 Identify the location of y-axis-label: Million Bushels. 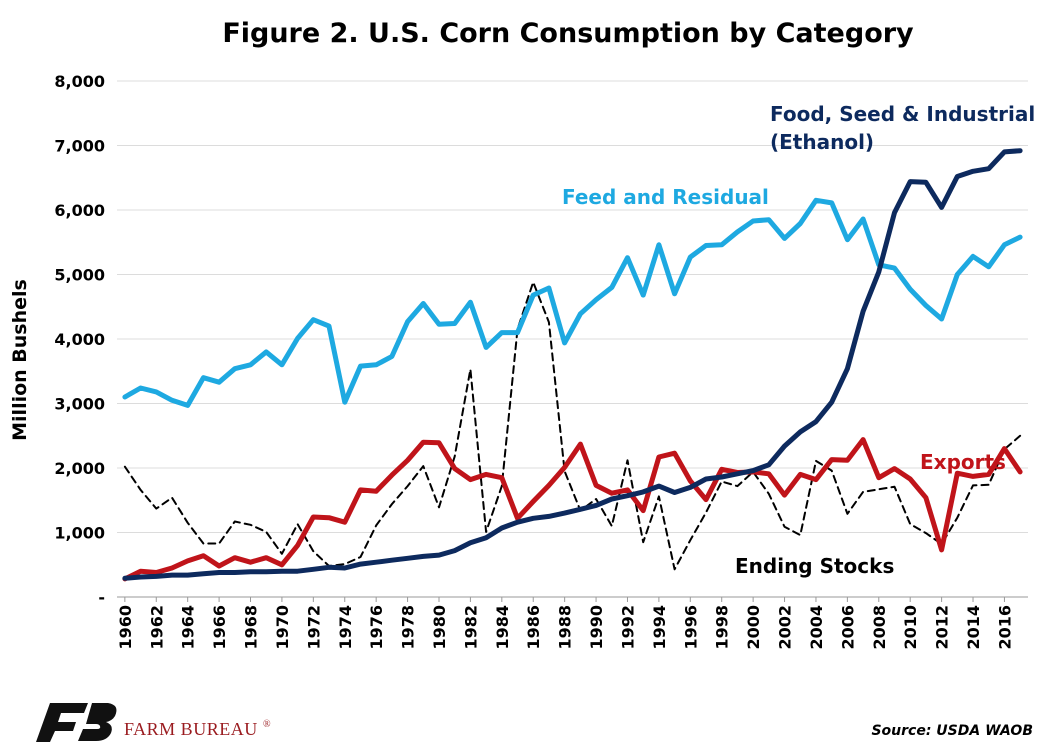
(20, 360).